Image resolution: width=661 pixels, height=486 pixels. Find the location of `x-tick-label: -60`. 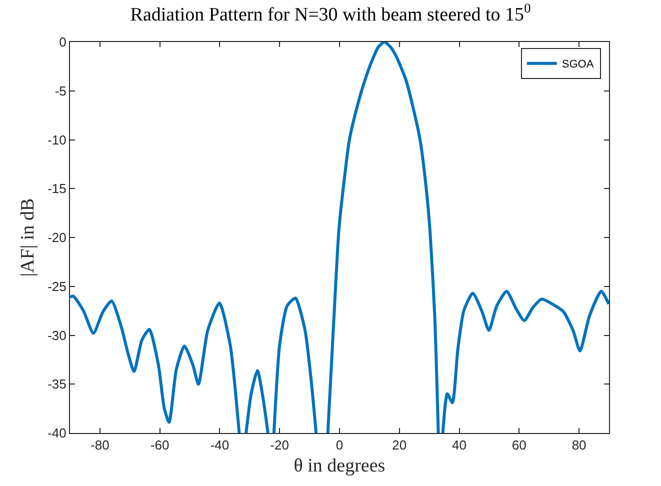

x-tick-label: -60 is located at coordinates (160, 445).